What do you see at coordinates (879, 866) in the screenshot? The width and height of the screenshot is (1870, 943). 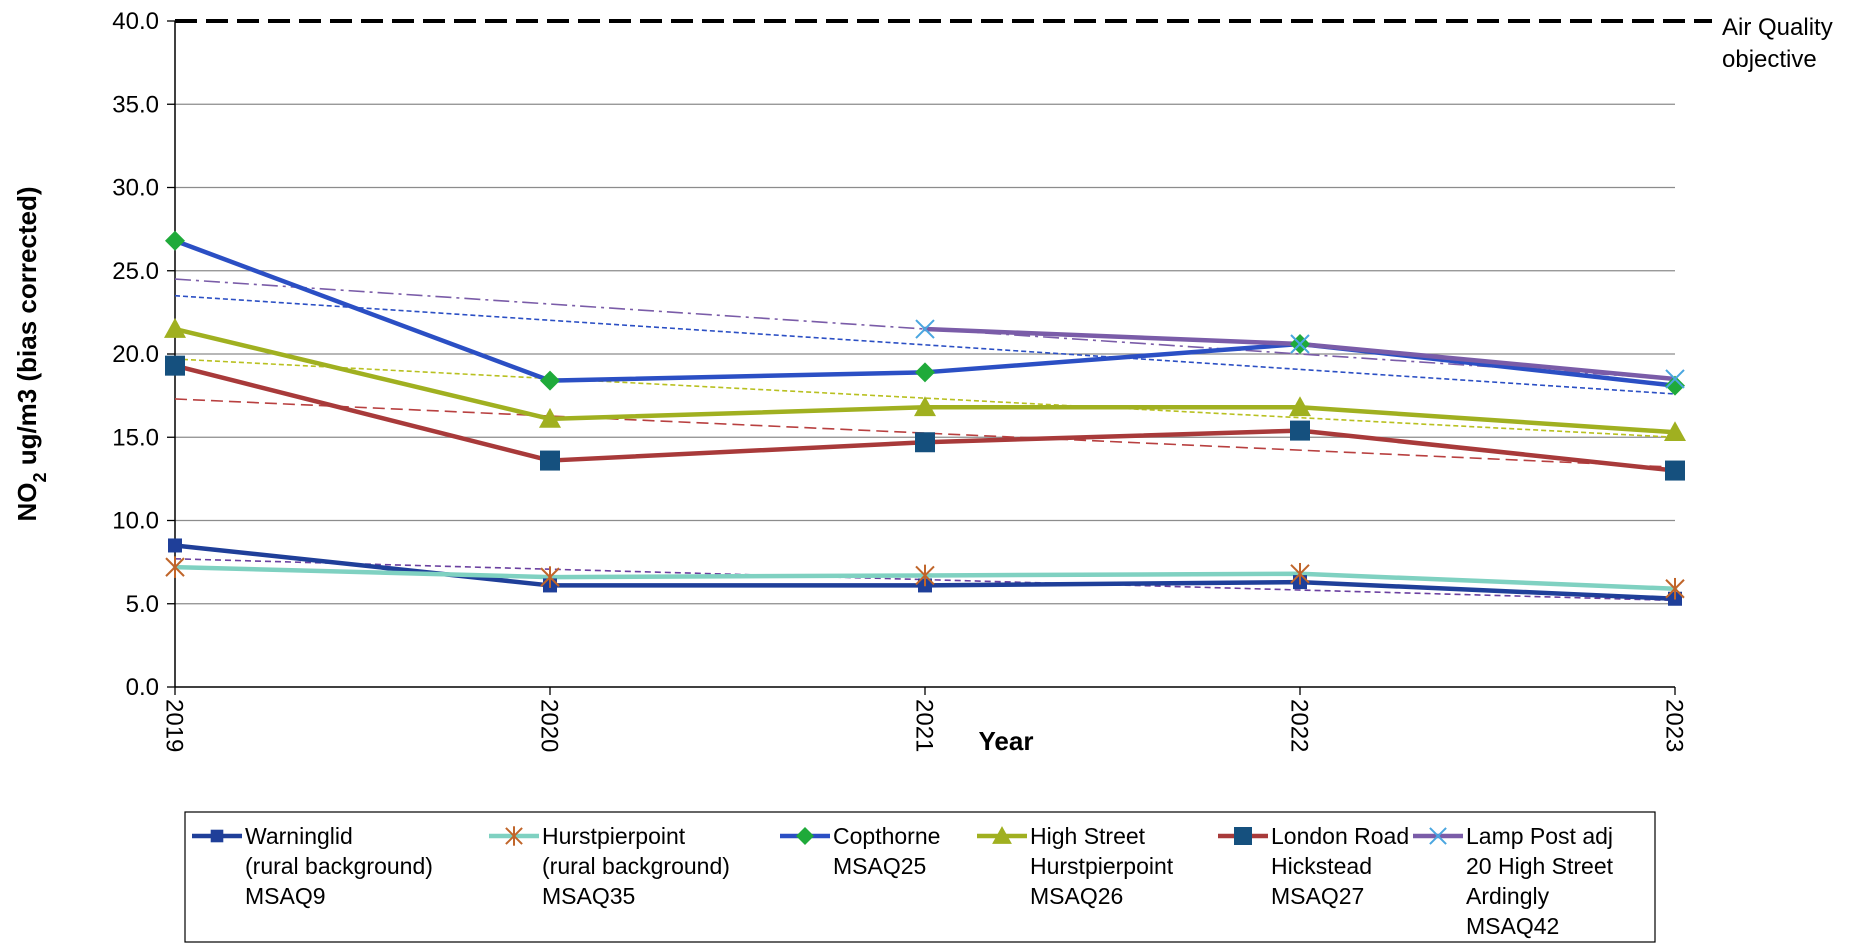 I see `legend-label: MSAQ25` at bounding box center [879, 866].